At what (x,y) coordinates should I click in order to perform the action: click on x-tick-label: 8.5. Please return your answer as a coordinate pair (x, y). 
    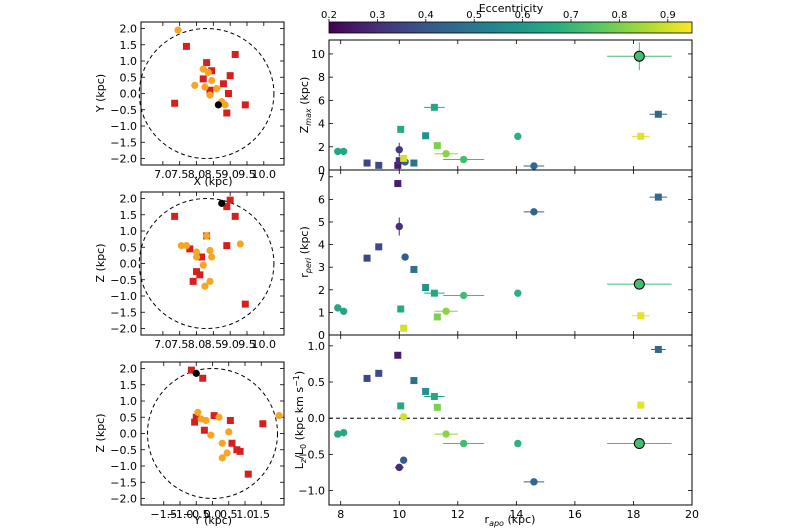
    Looking at the image, I should click on (214, 174).